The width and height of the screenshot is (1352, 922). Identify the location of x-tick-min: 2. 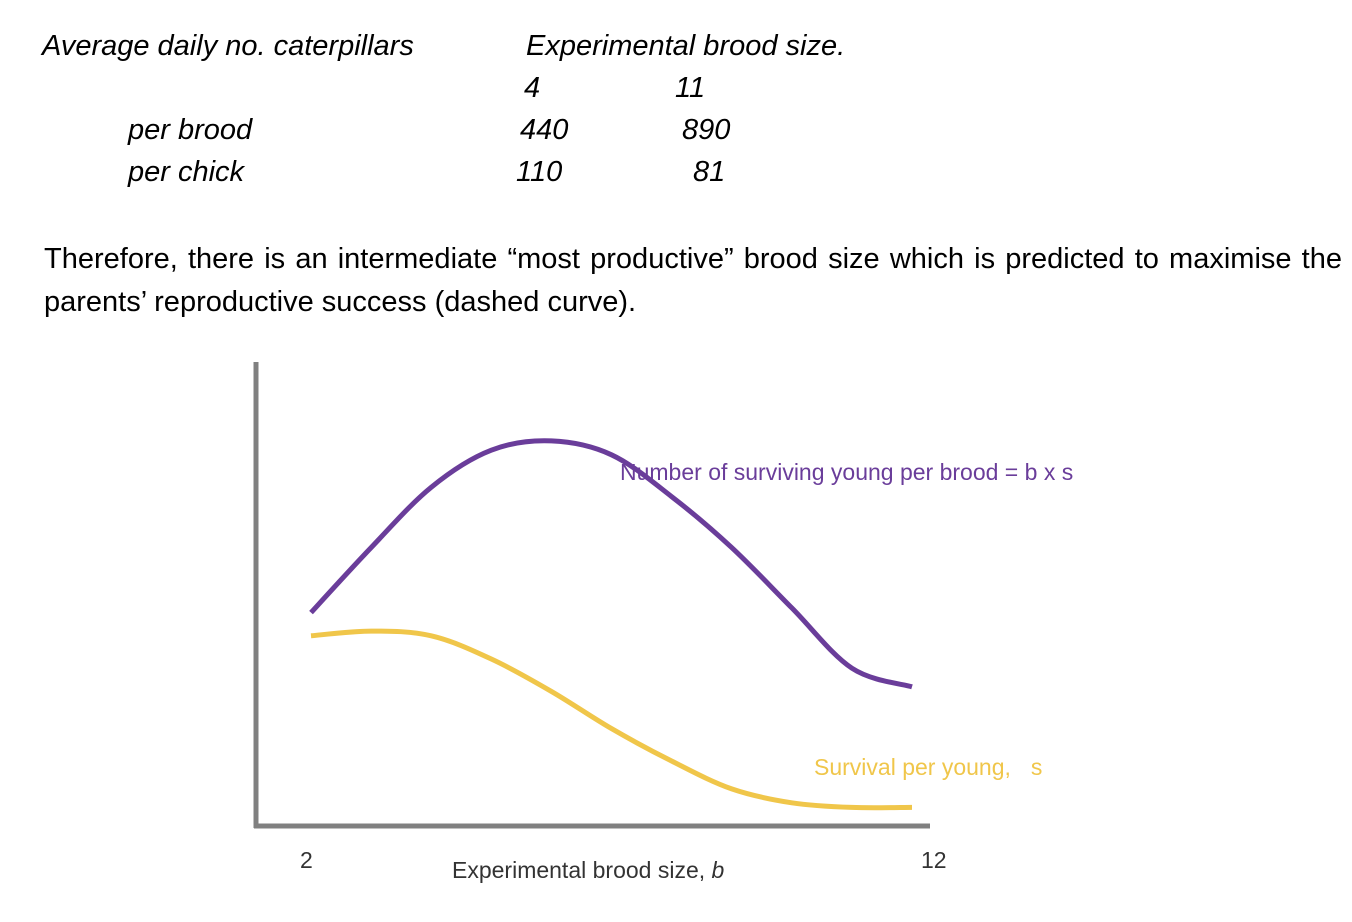
(306, 860).